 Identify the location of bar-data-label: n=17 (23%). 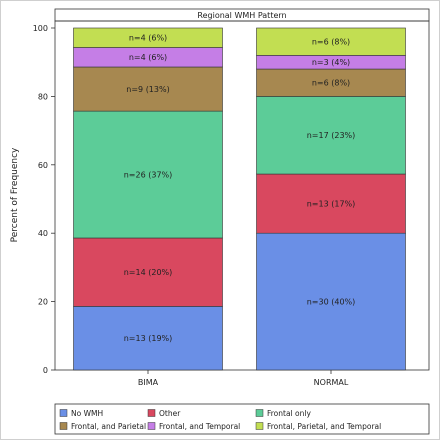
(331, 135).